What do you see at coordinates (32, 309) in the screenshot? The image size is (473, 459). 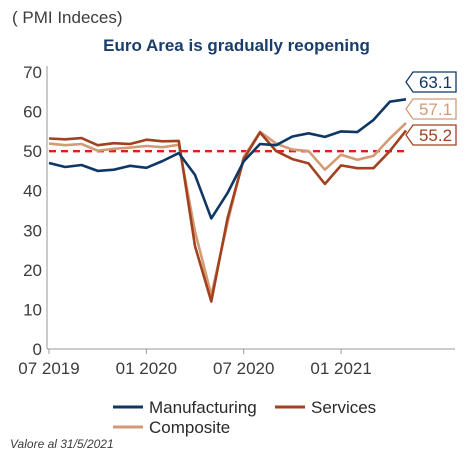 I see `y-tick-label: 10` at bounding box center [32, 309].